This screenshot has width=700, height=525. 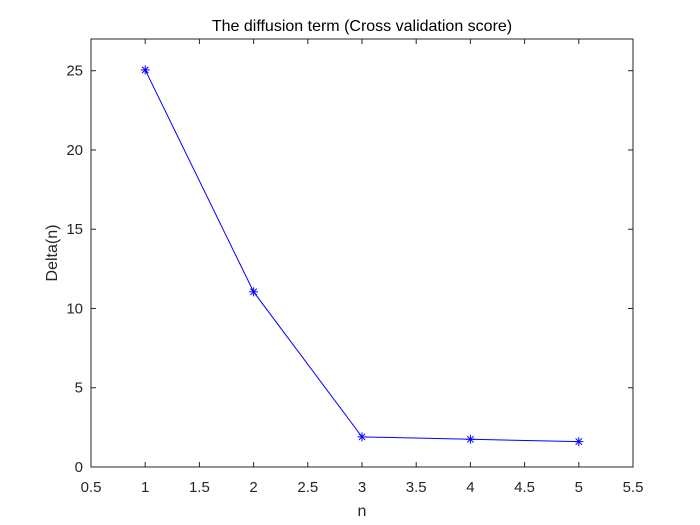 What do you see at coordinates (74, 229) in the screenshot?
I see `y-tick-label: 15` at bounding box center [74, 229].